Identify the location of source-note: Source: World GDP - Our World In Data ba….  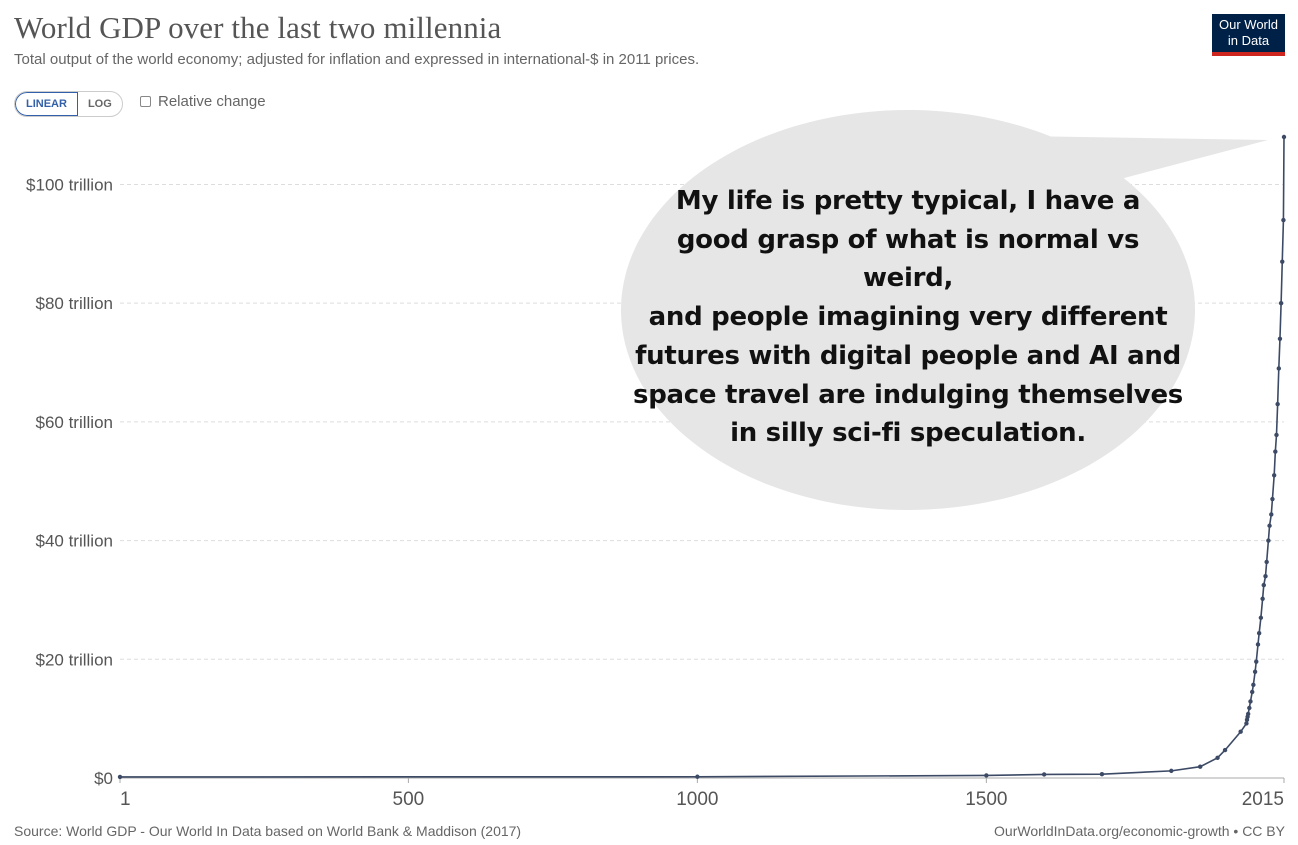
(268, 831).